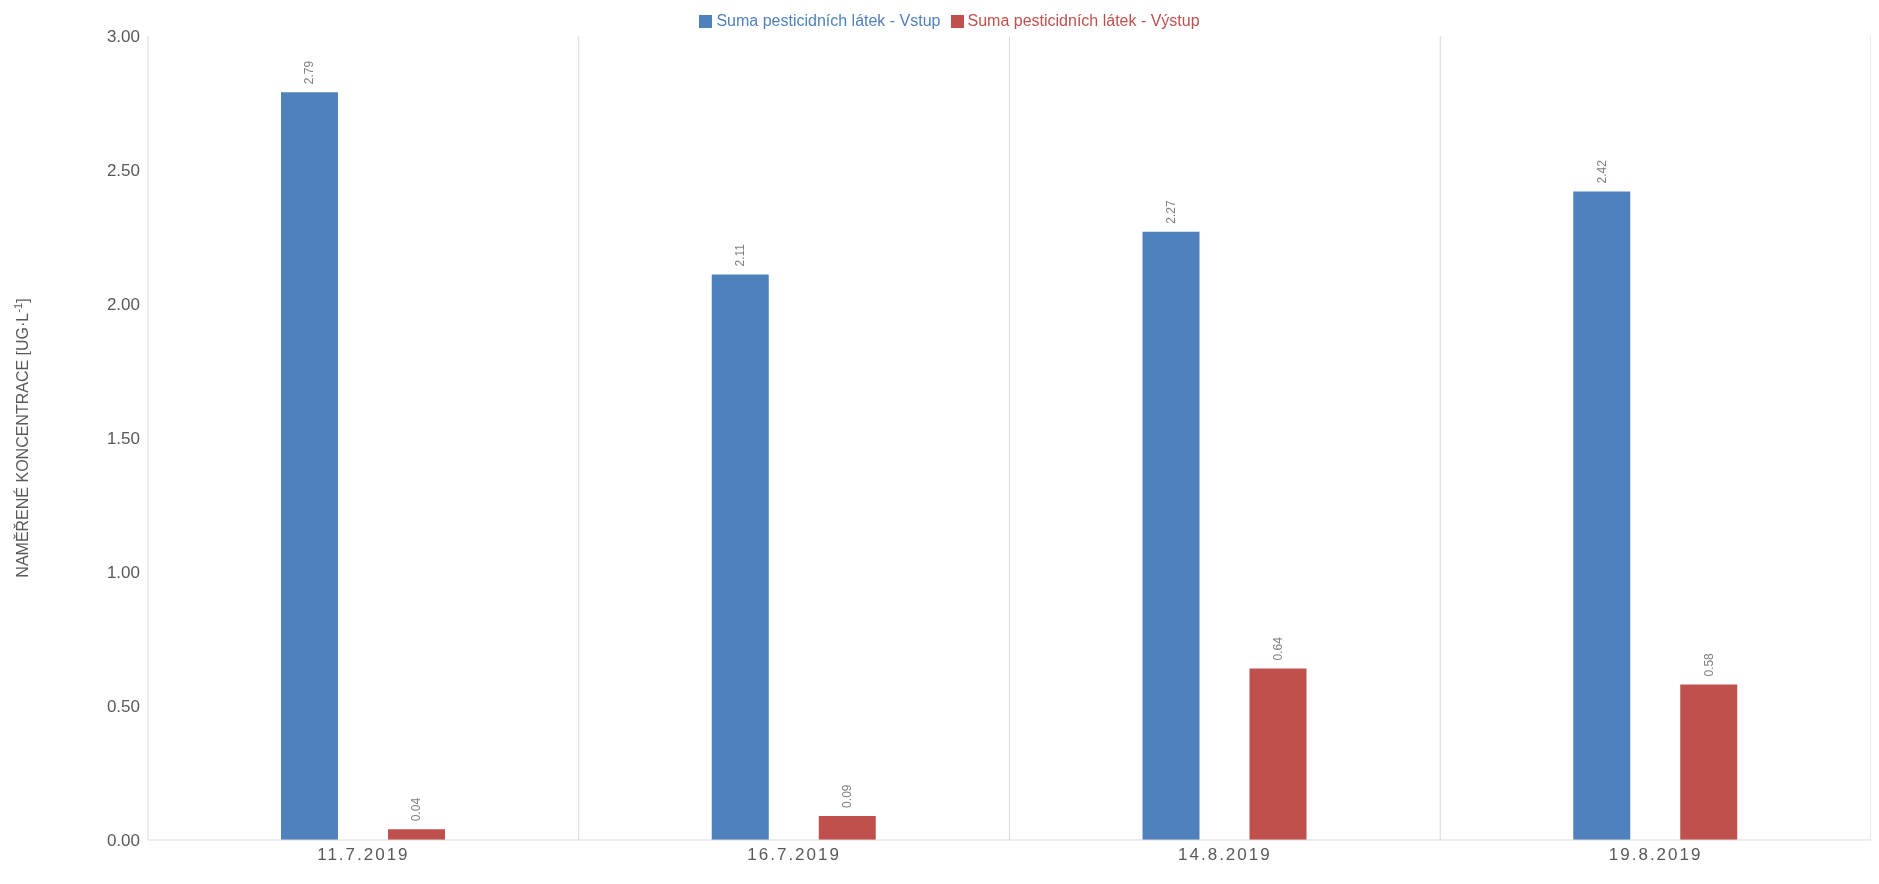  What do you see at coordinates (123, 439) in the screenshot?
I see `y-tick-label: 1.50` at bounding box center [123, 439].